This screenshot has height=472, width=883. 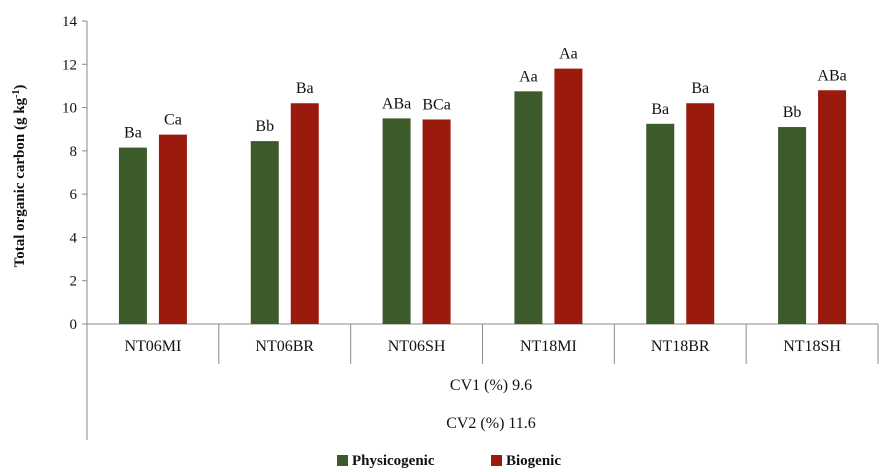 What do you see at coordinates (69, 65) in the screenshot?
I see `y-tick-label: 12` at bounding box center [69, 65].